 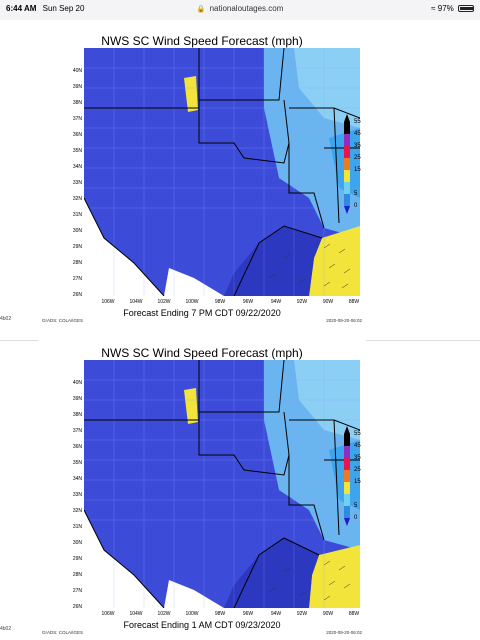 What do you see at coordinates (63, 8) in the screenshot?
I see `status-date: Sun Sep 20` at bounding box center [63, 8].